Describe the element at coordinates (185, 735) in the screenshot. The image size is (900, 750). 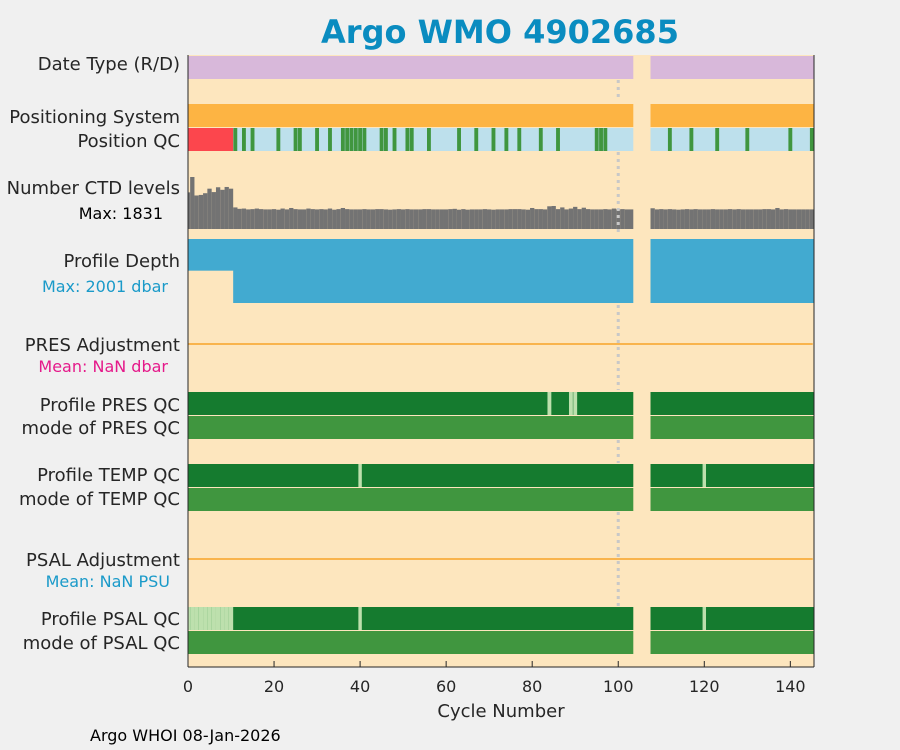
I see `footer-text: Argo WHOI 08-Jan-2026` at that location.